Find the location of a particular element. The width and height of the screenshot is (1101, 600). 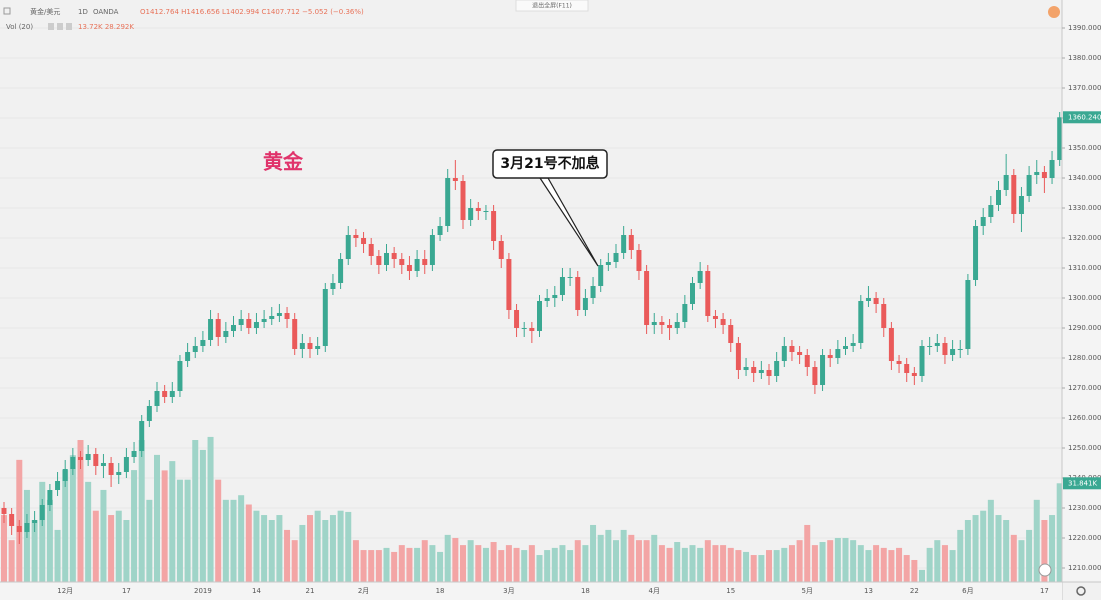

annotation: 3月21号不加息 is located at coordinates (549, 163).